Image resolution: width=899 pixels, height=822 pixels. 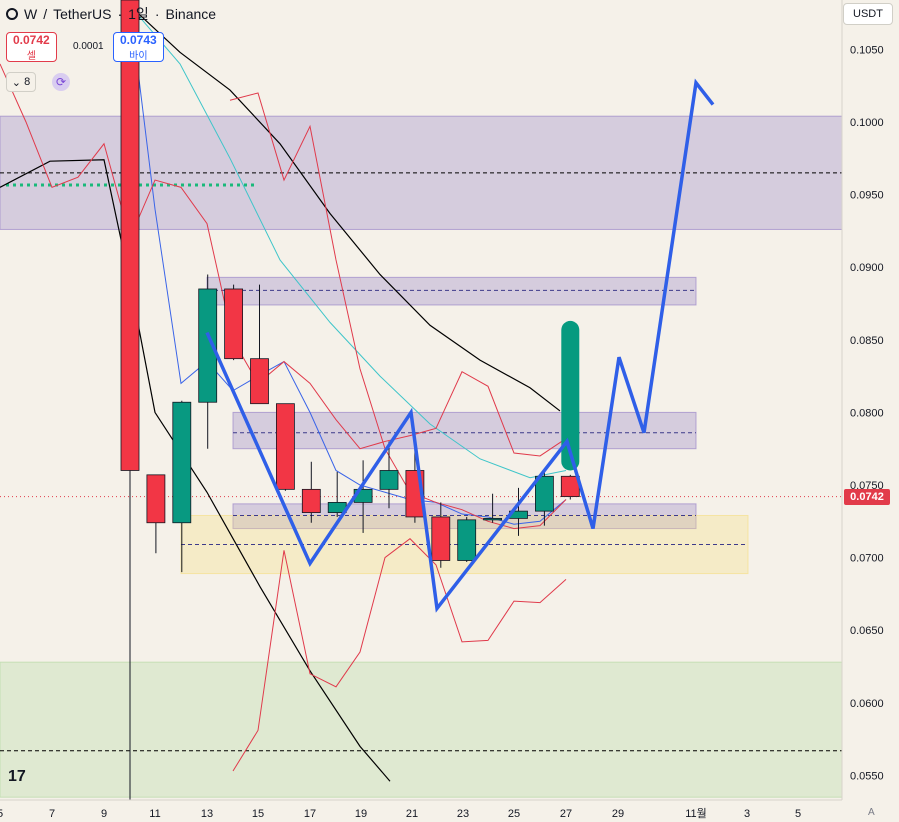 I want to click on y-tick-label: 0.0900, so click(x=867, y=268).